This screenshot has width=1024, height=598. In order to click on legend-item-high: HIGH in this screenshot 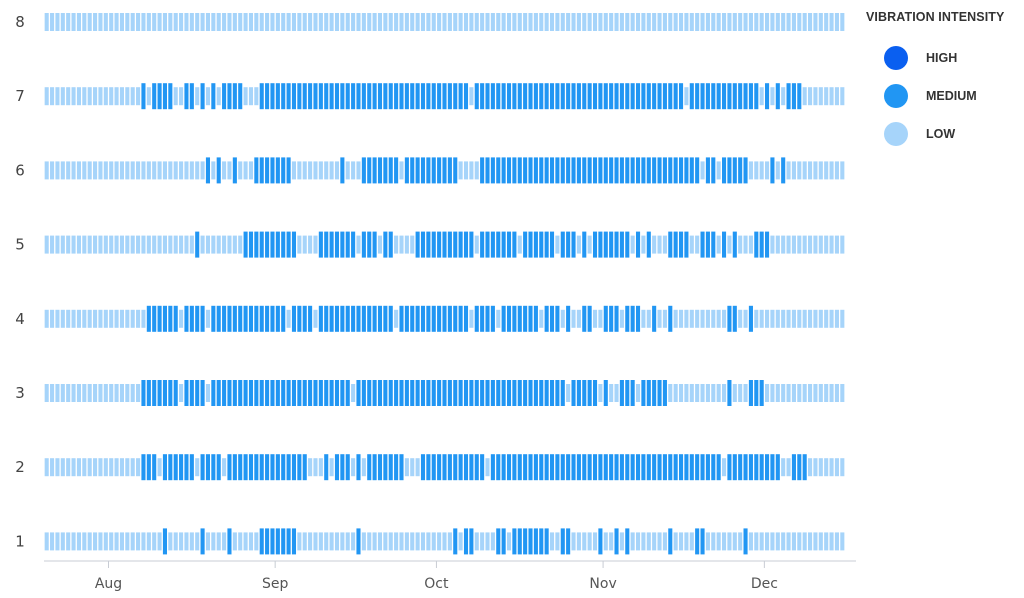, I will do `click(942, 63)`.